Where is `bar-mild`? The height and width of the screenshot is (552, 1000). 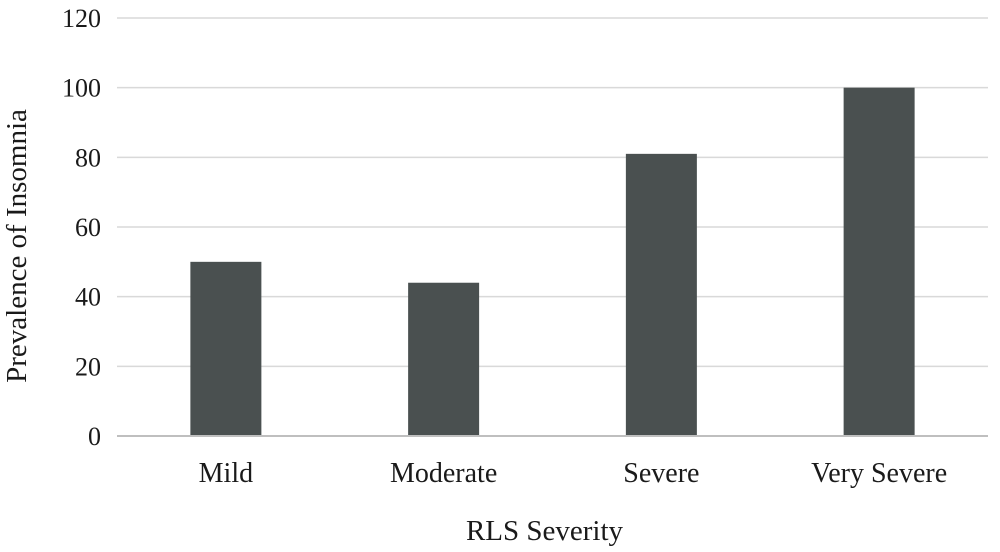 bar-mild is located at coordinates (226, 348).